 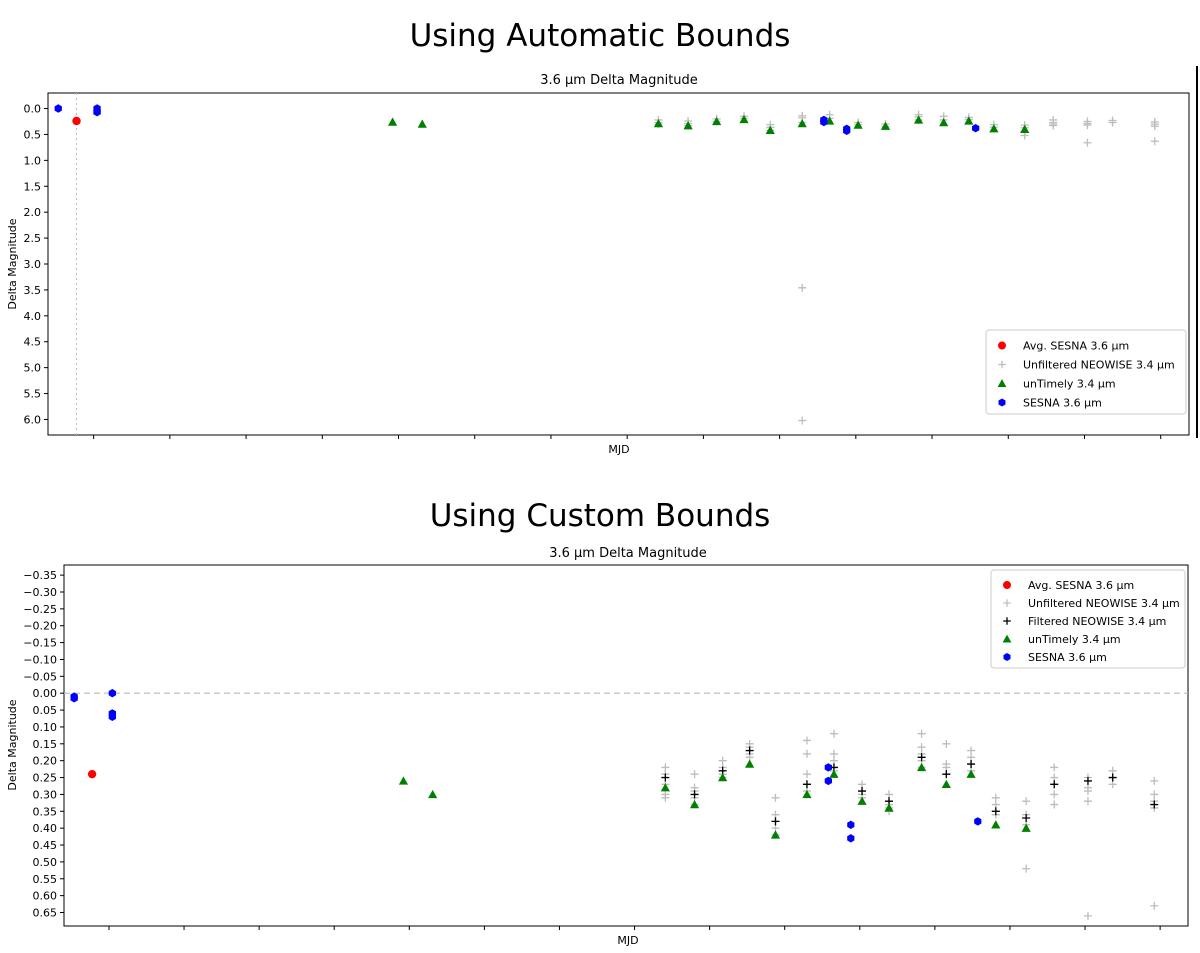 What do you see at coordinates (1197, 252) in the screenshot?
I see `right-edge-line` at bounding box center [1197, 252].